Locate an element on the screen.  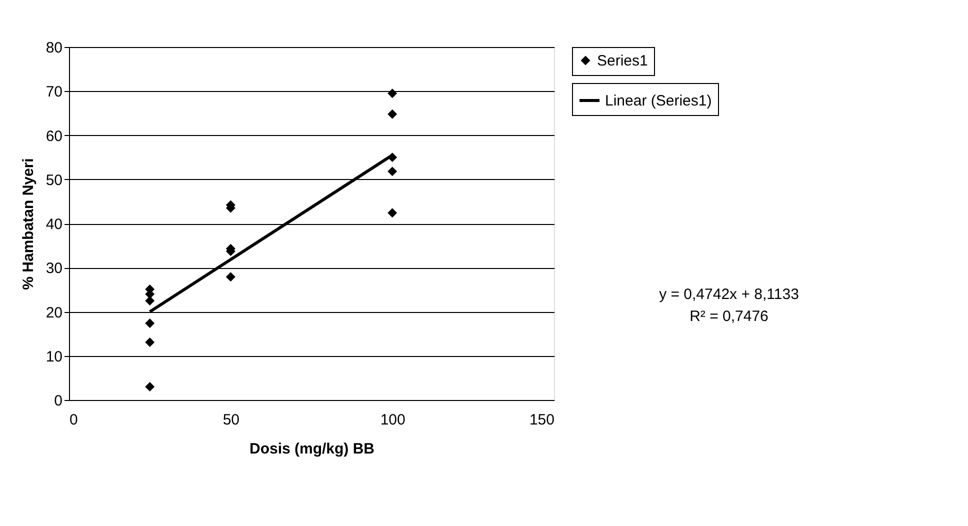
y-tick-label: 60 is located at coordinates (54, 136).